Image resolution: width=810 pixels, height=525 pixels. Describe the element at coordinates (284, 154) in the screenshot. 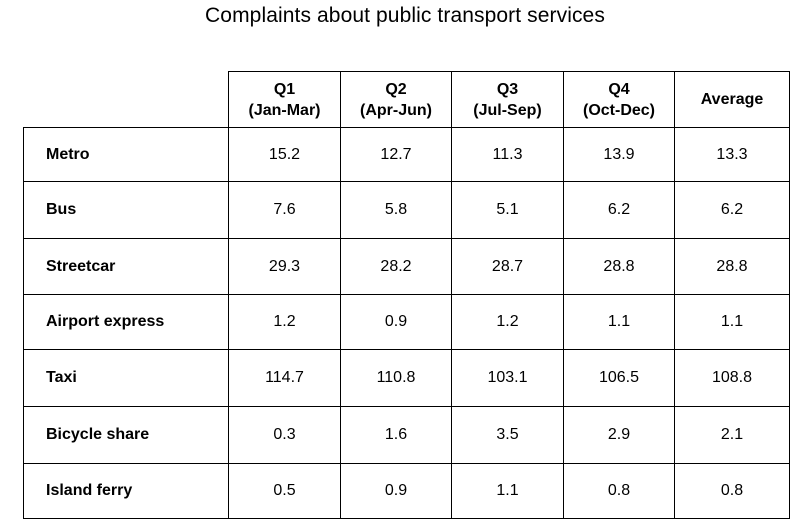

I see `table-cell: 15.2` at that location.